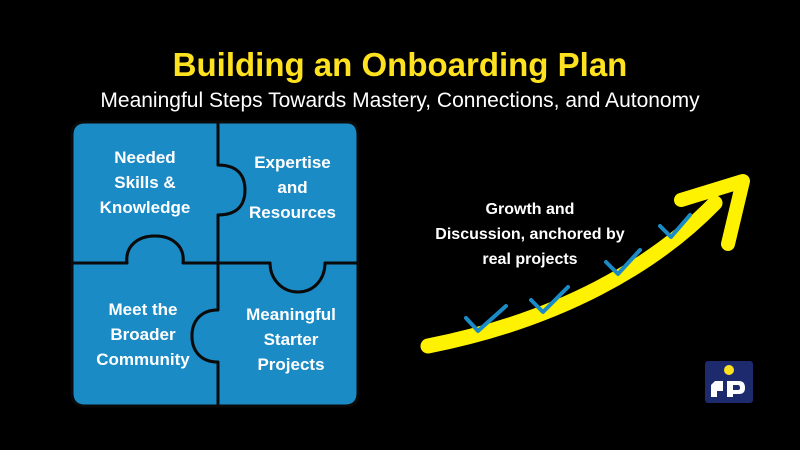 Image resolution: width=800 pixels, height=450 pixels. I want to click on puzzle-piece-bottom-right, so click(275, 334).